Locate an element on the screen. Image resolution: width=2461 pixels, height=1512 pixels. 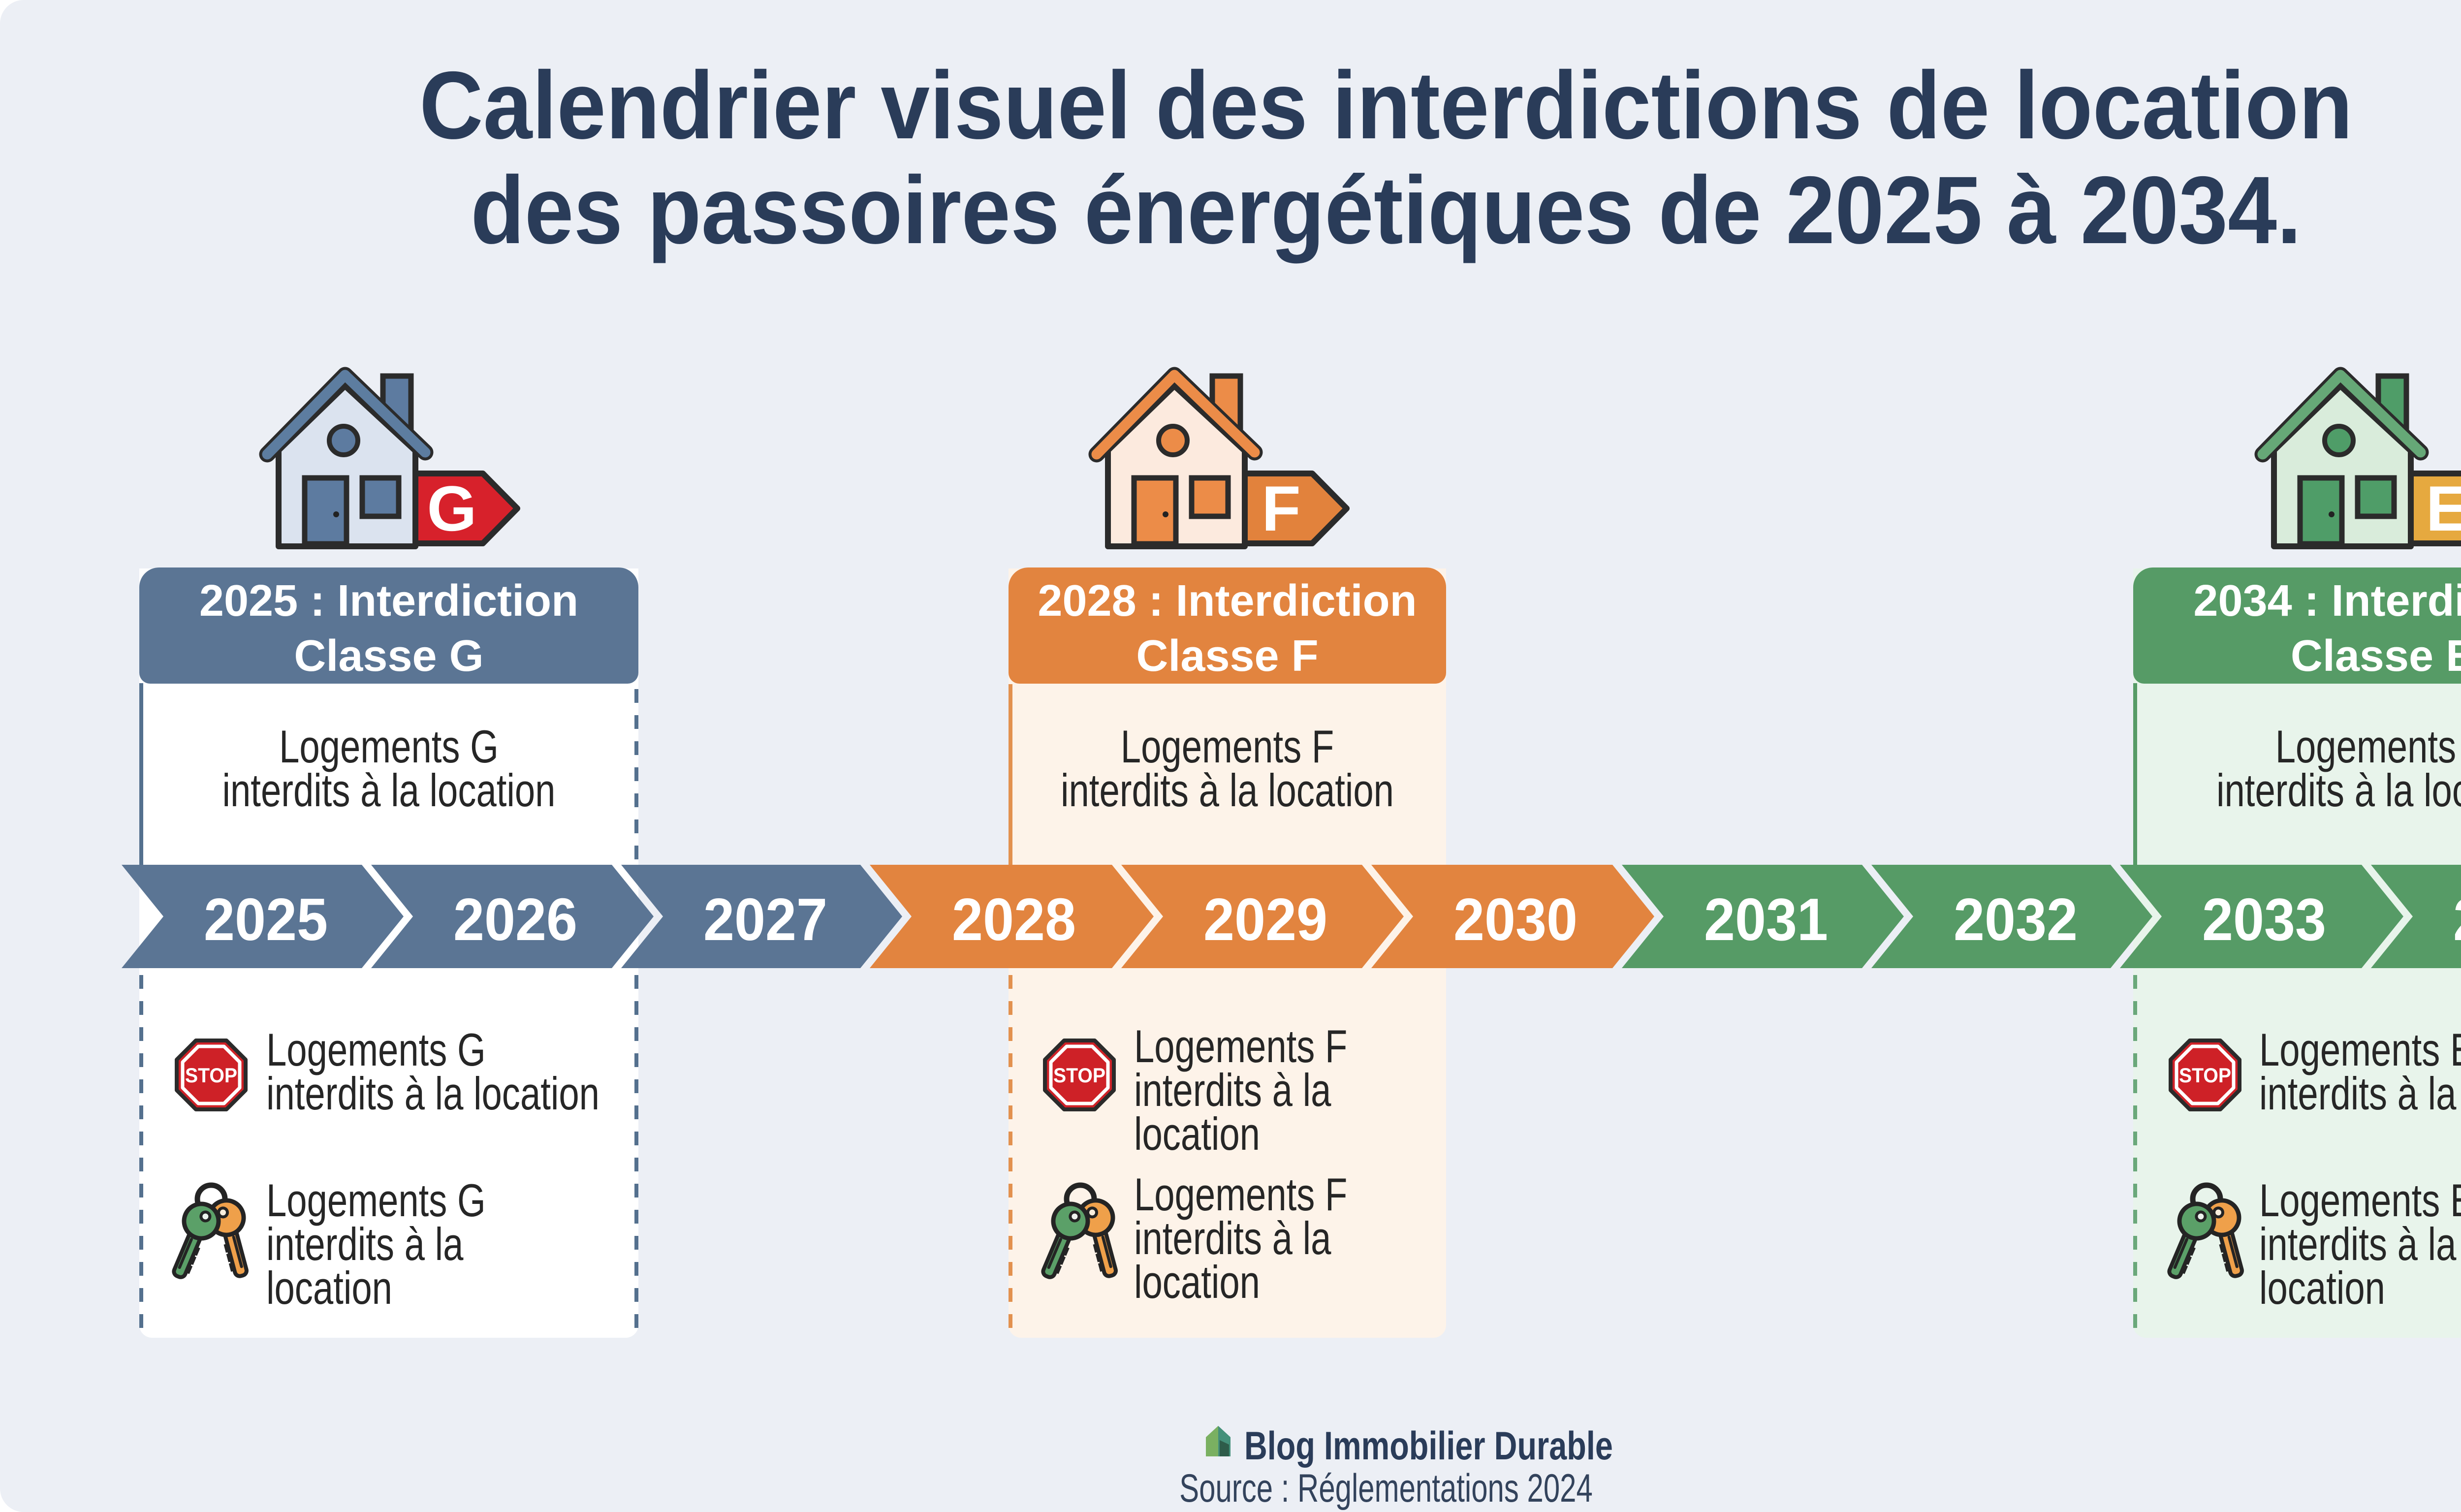
svg-text: 2026 is located at coordinates (515, 919).